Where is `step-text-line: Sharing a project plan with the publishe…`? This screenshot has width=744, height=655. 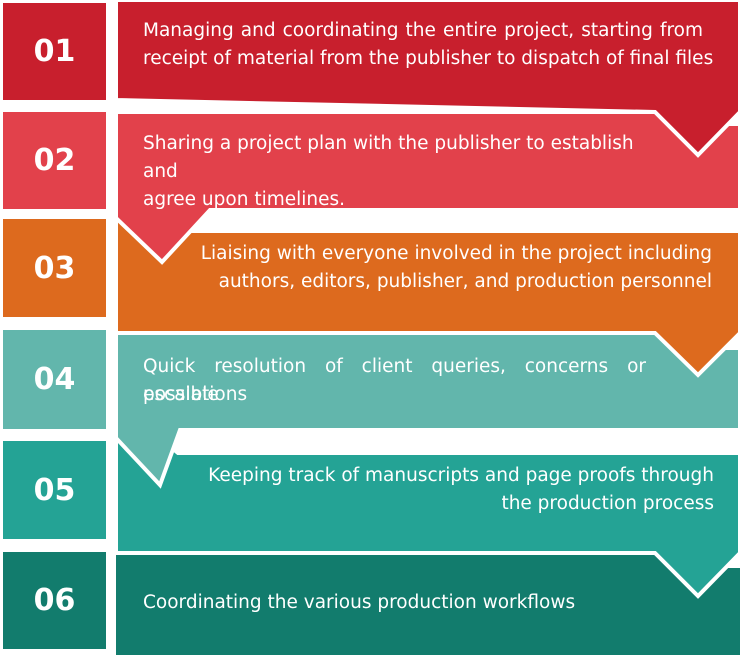
step-text-line: Sharing a project plan with the publishe… is located at coordinates (388, 157).